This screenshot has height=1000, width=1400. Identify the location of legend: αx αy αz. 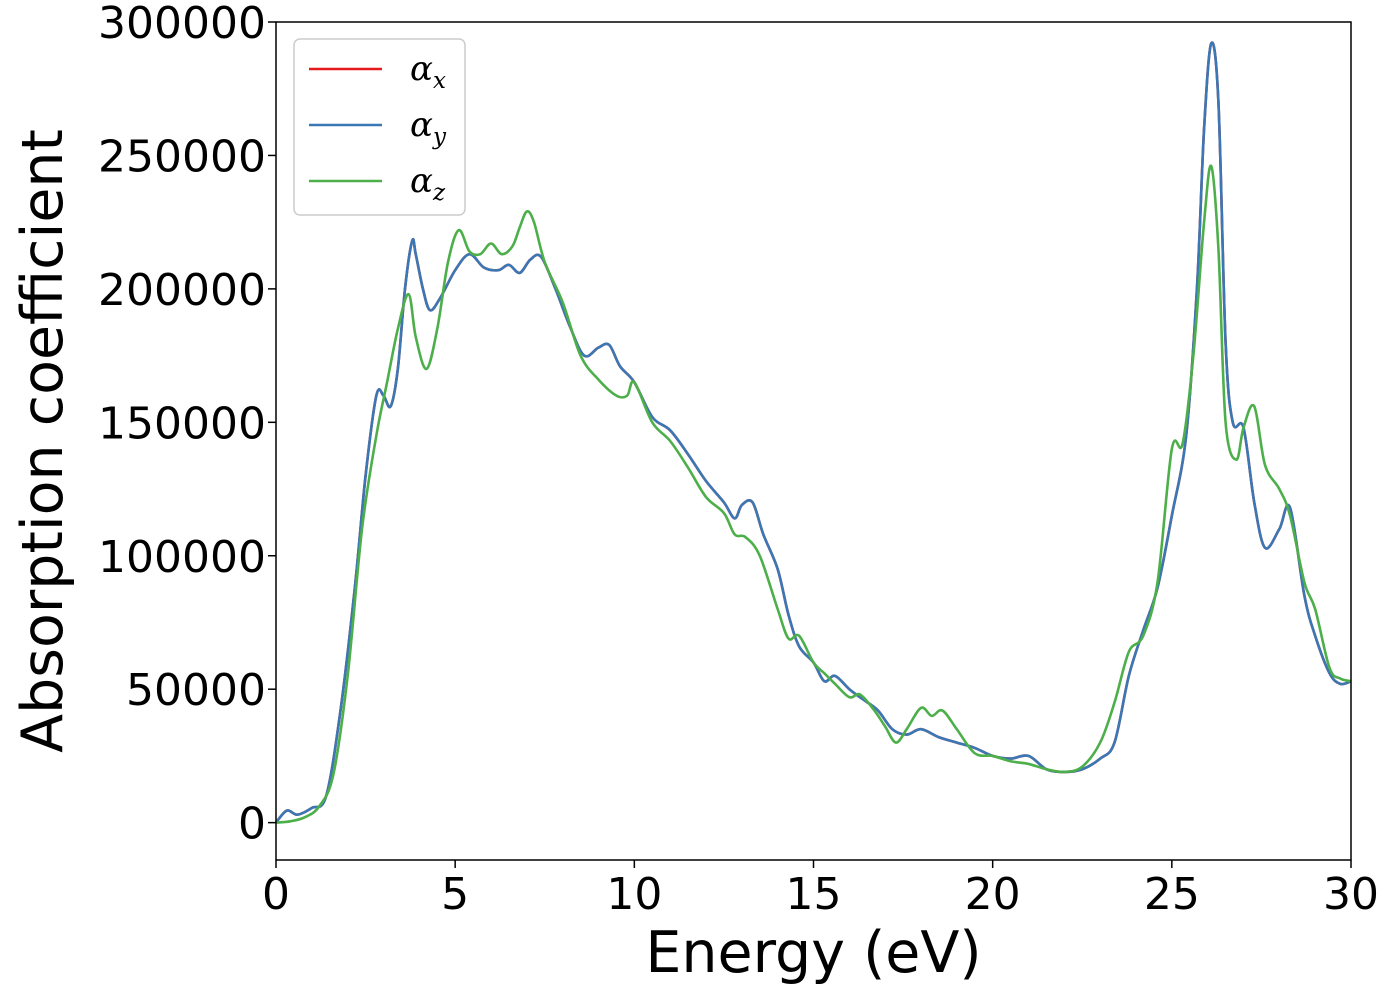
(379, 127).